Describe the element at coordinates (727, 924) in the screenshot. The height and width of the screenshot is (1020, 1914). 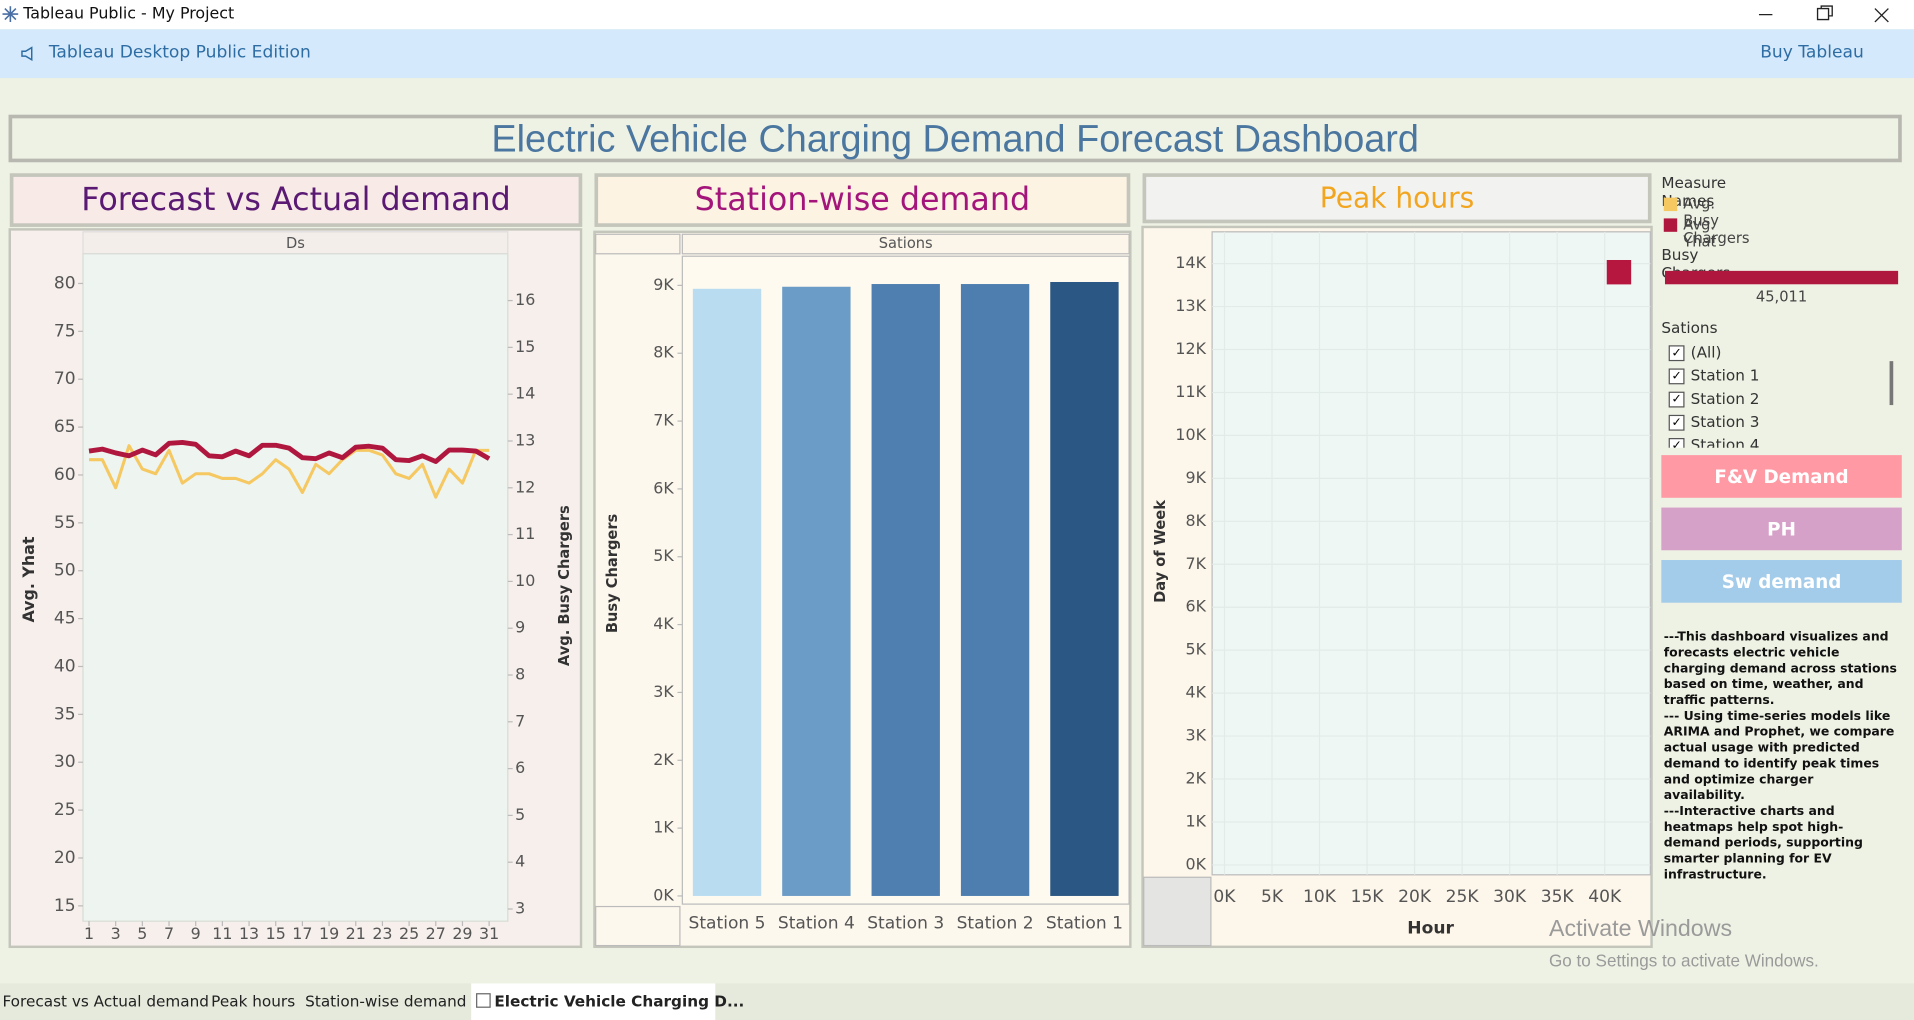
I see `x-tick-label: Station 5` at that location.